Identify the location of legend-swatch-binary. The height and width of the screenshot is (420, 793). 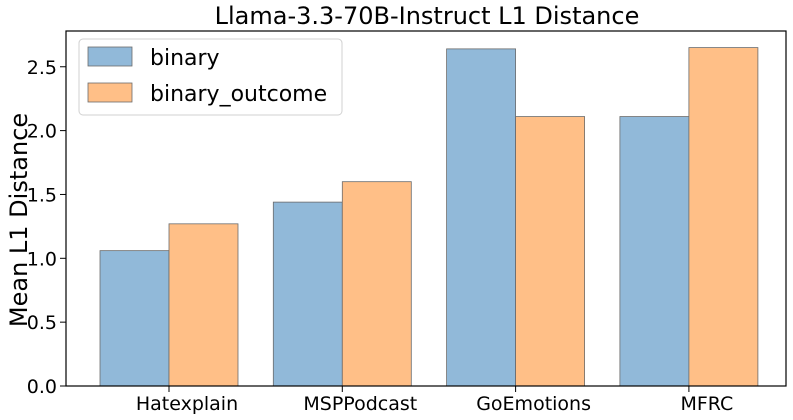
(110, 56).